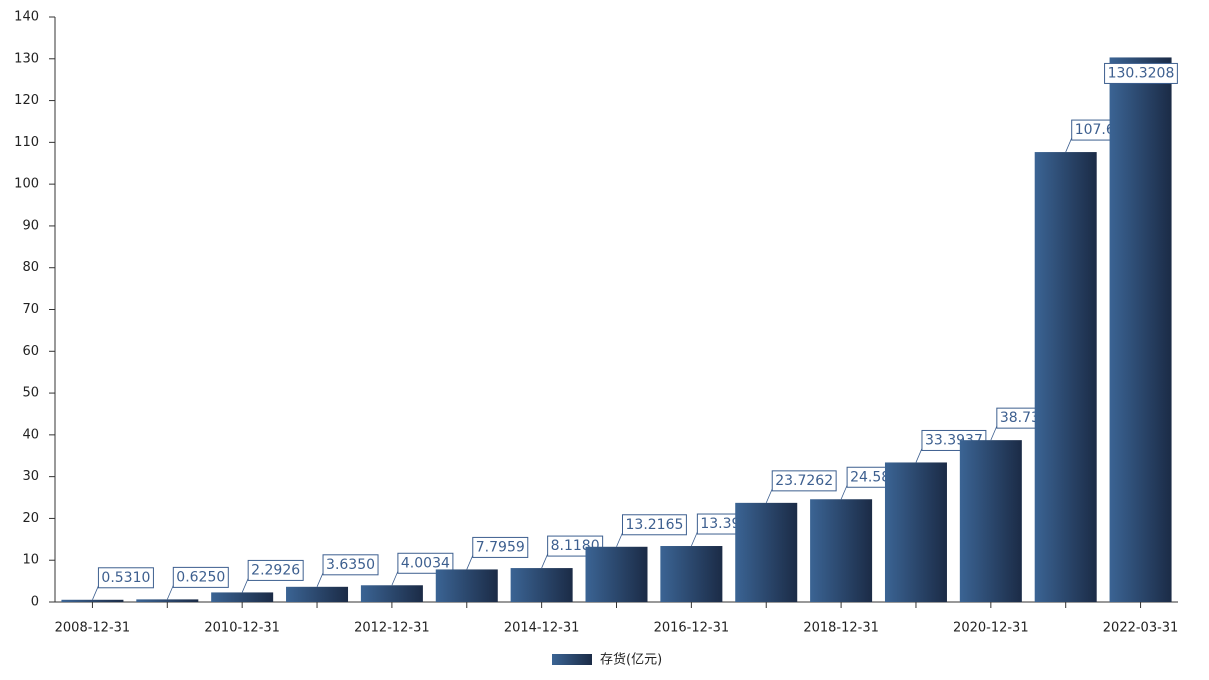 Image resolution: width=1209 pixels, height=680 pixels. What do you see at coordinates (26, 17) in the screenshot?
I see `y-tick-label: 140` at bounding box center [26, 17].